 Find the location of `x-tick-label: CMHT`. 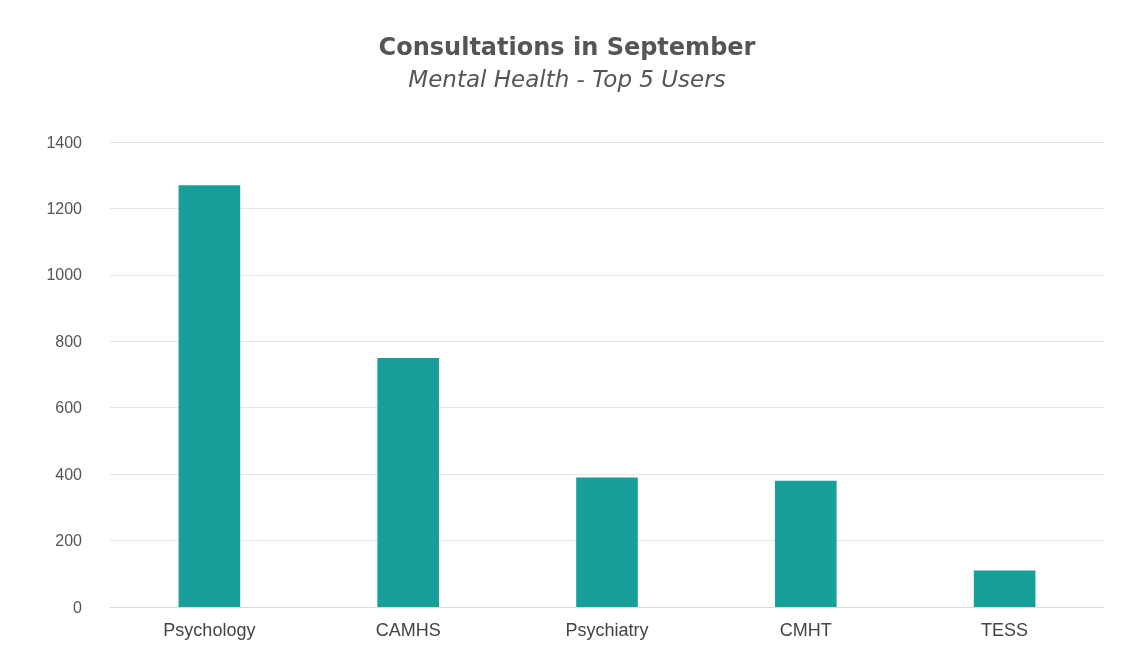

x-tick-label: CMHT is located at coordinates (805, 630).